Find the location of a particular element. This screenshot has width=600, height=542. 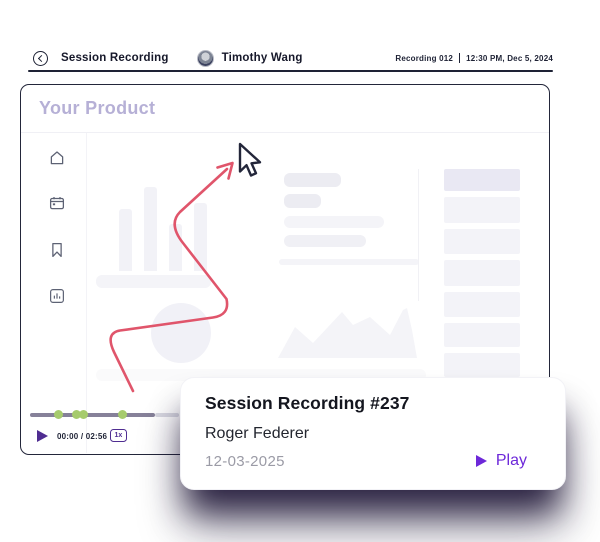

recording-meta: Recording 012 12:30 PM, Dec 5, 2024 is located at coordinates (474, 58).